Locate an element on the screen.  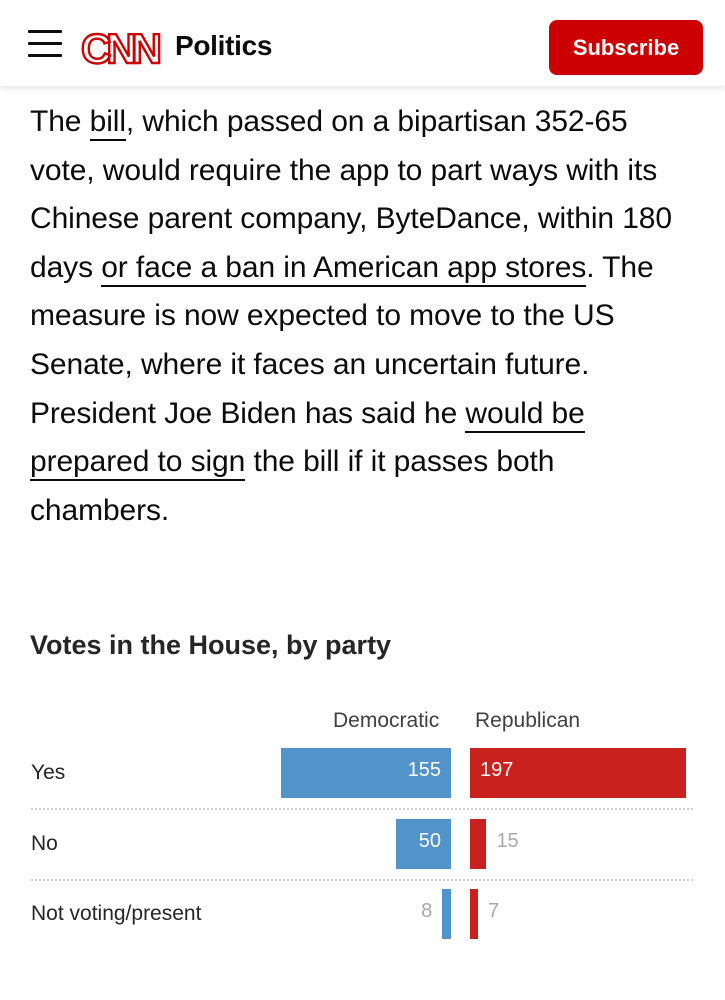
section-title: Politics is located at coordinates (224, 45).